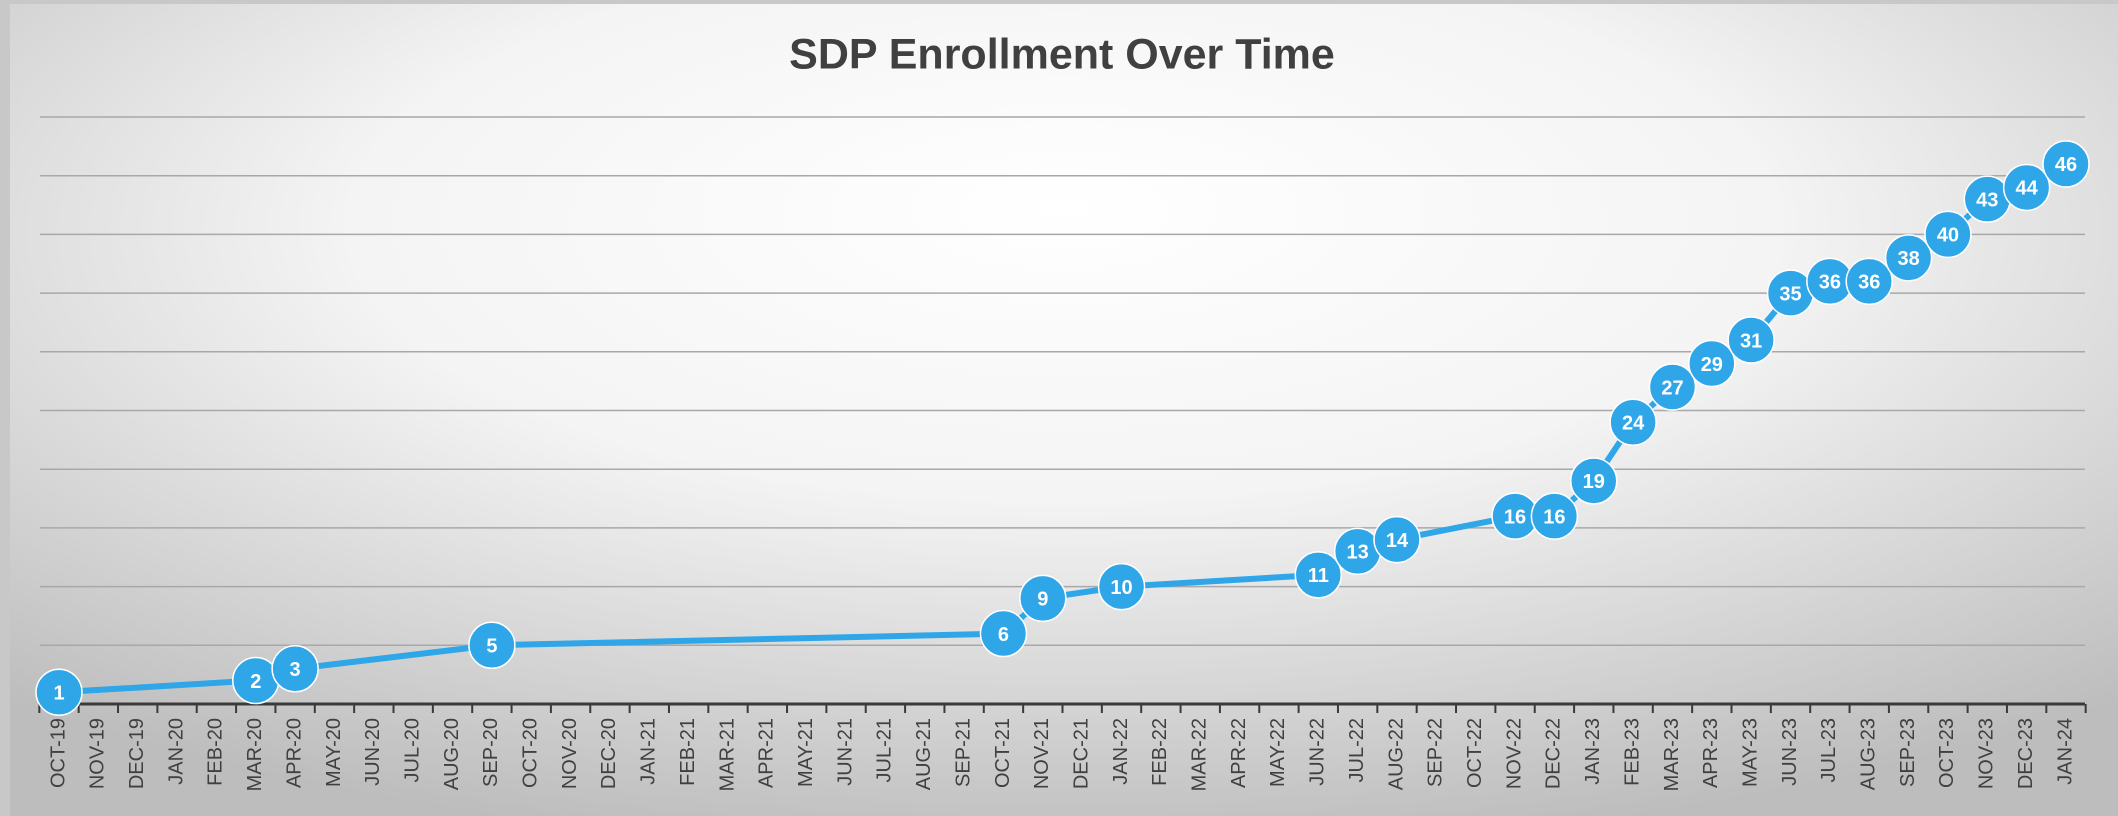  I want to click on x-tick-label: APR-21, so click(767, 753).